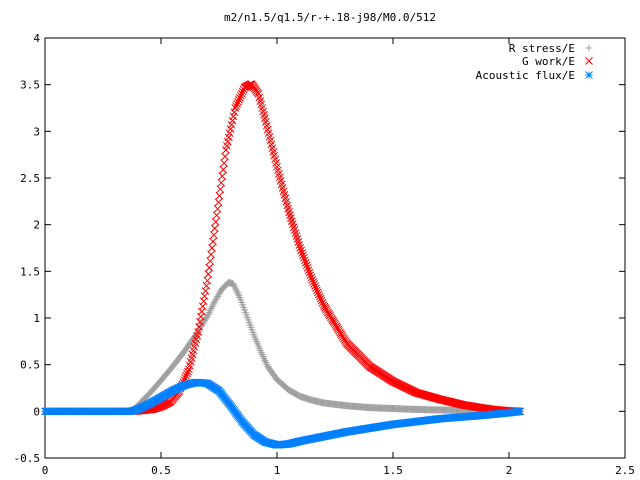 This screenshot has width=640, height=480. I want to click on y-tick-label: 2, so click(36, 225).